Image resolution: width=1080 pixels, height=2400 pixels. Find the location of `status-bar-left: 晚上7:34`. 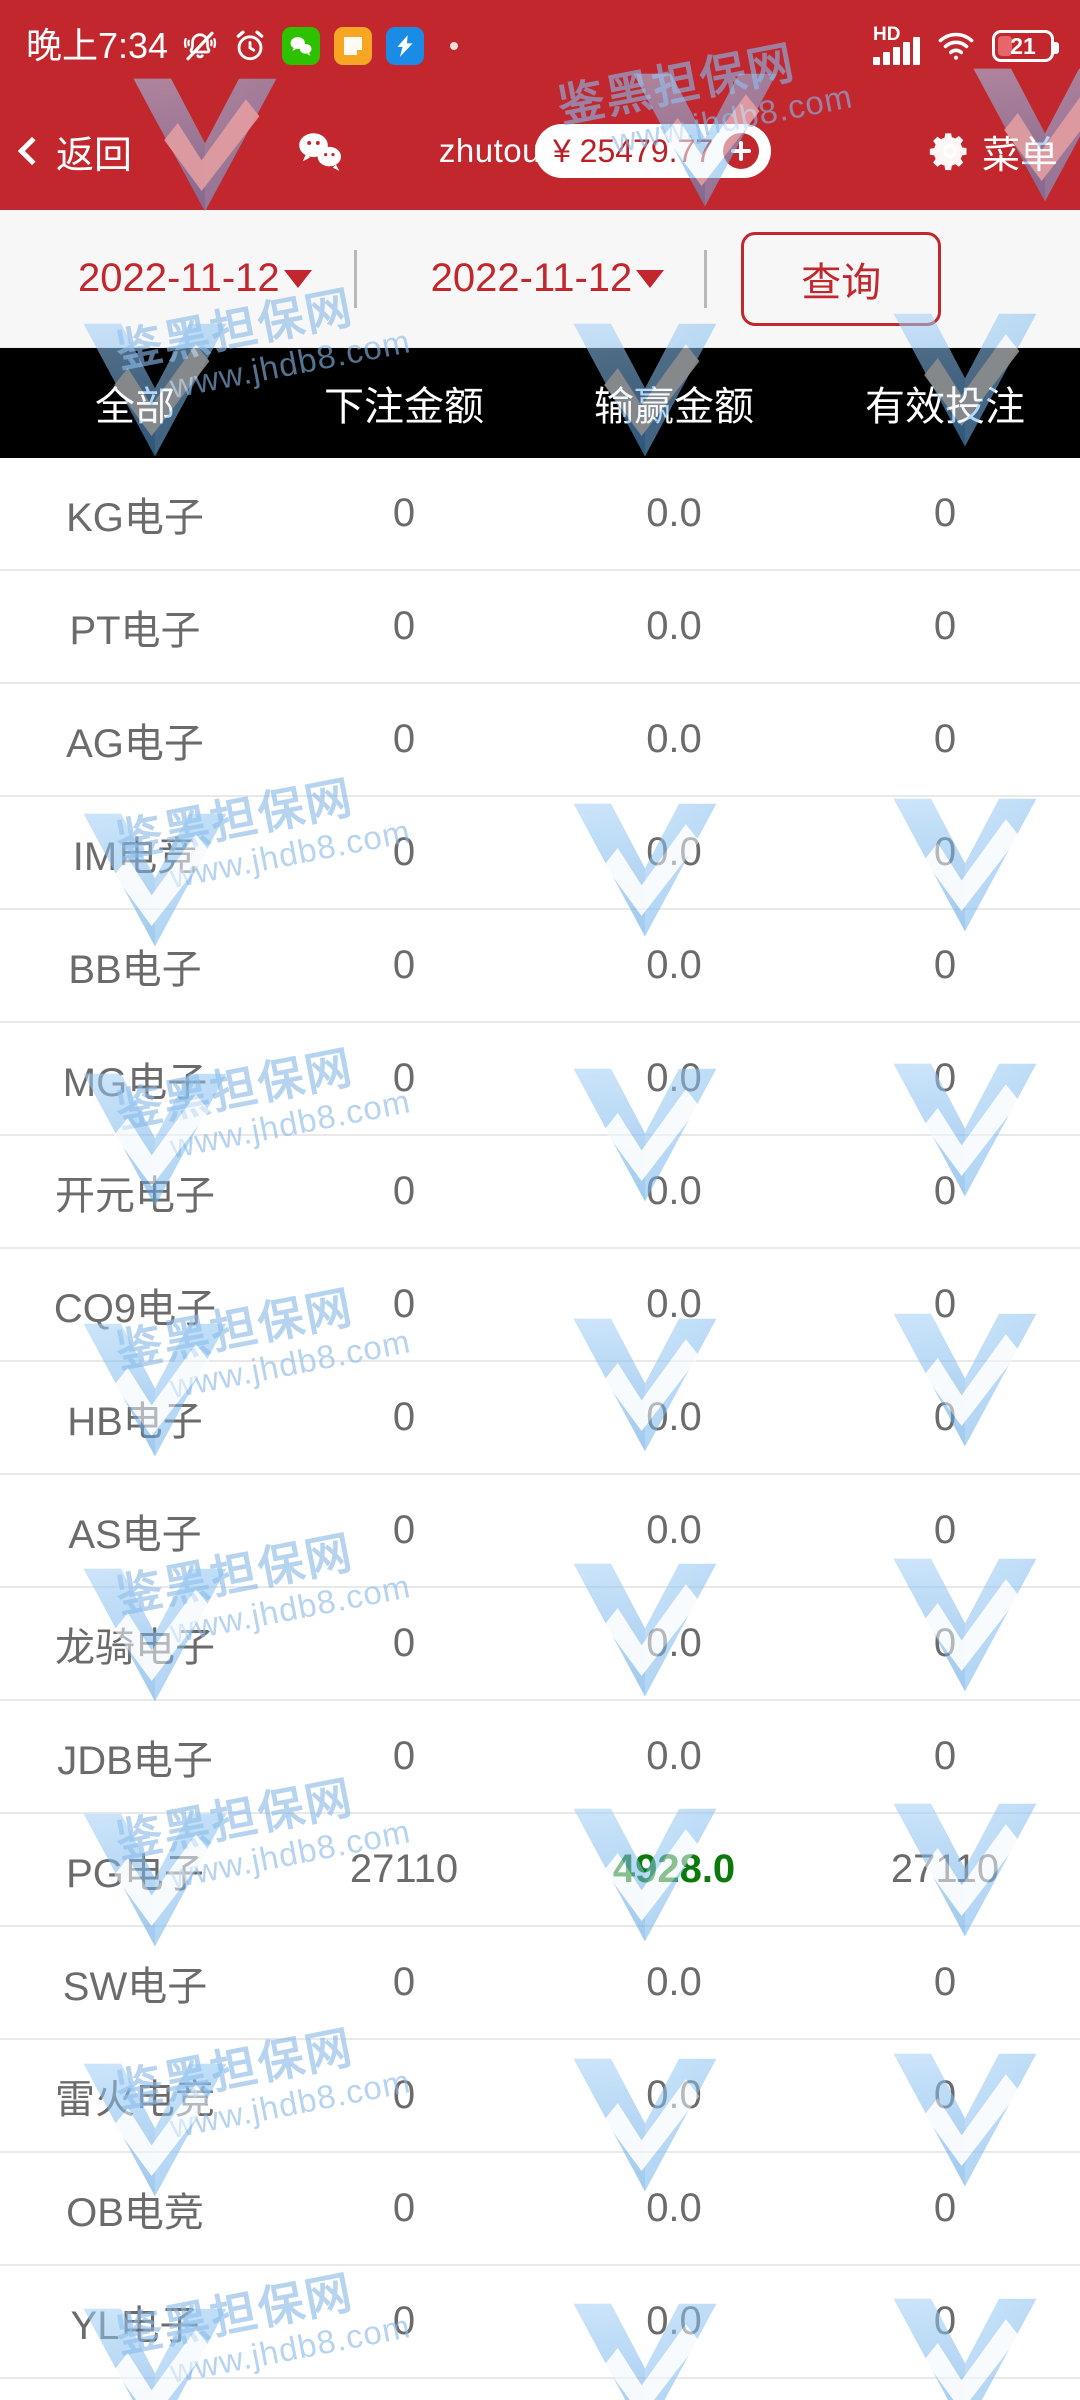

status-bar-left: 晚上7:34 is located at coordinates (242, 45).